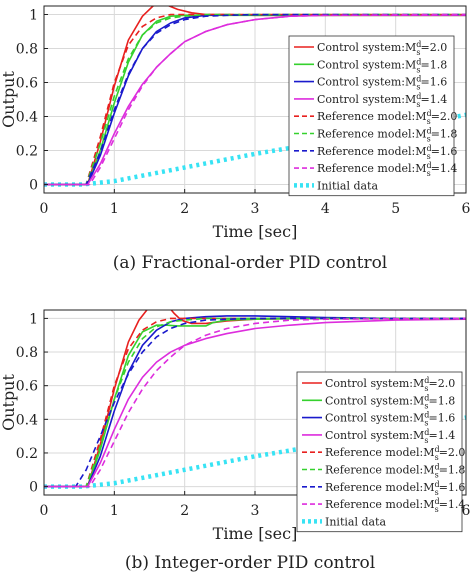 The width and height of the screenshot is (474, 573). Describe the element at coordinates (325, 209) in the screenshot. I see `x-tick-label: 4` at that location.